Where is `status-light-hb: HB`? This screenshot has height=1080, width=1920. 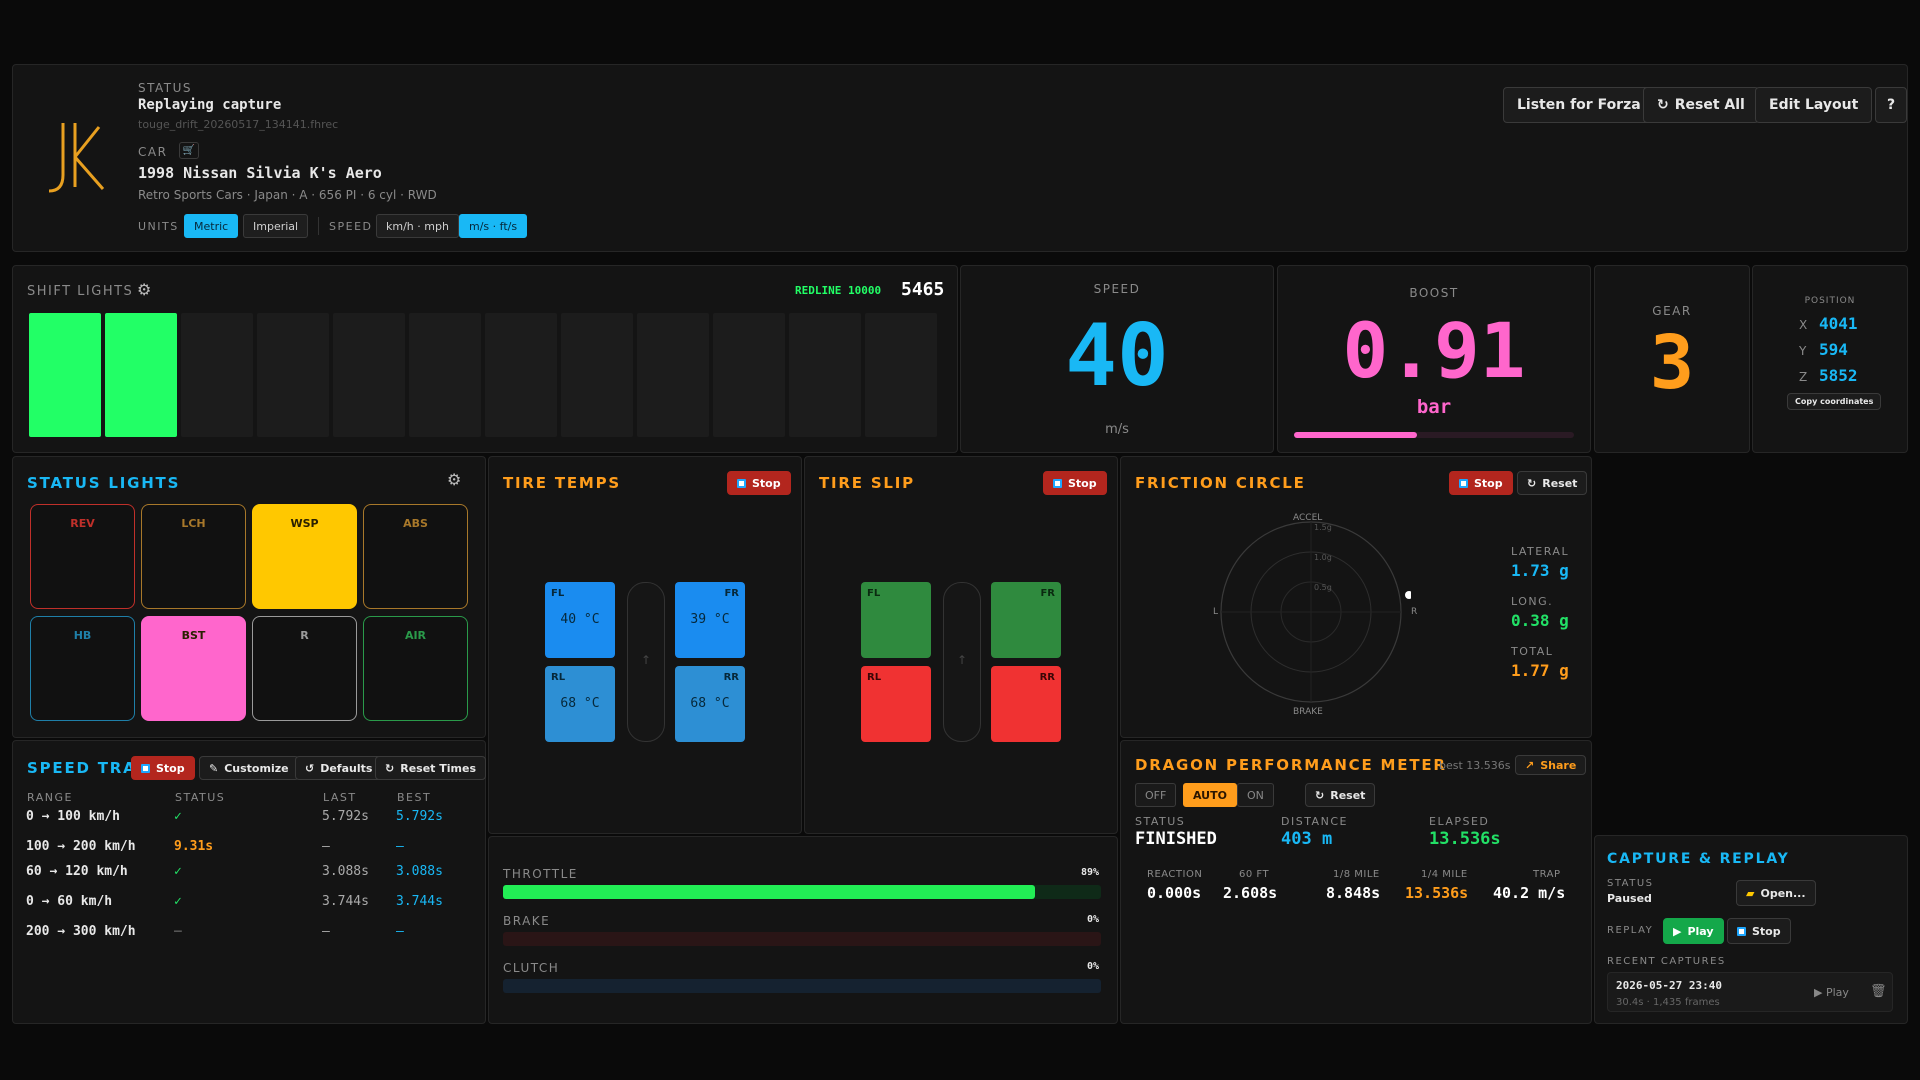
status-light-hb: HB is located at coordinates (82, 668).